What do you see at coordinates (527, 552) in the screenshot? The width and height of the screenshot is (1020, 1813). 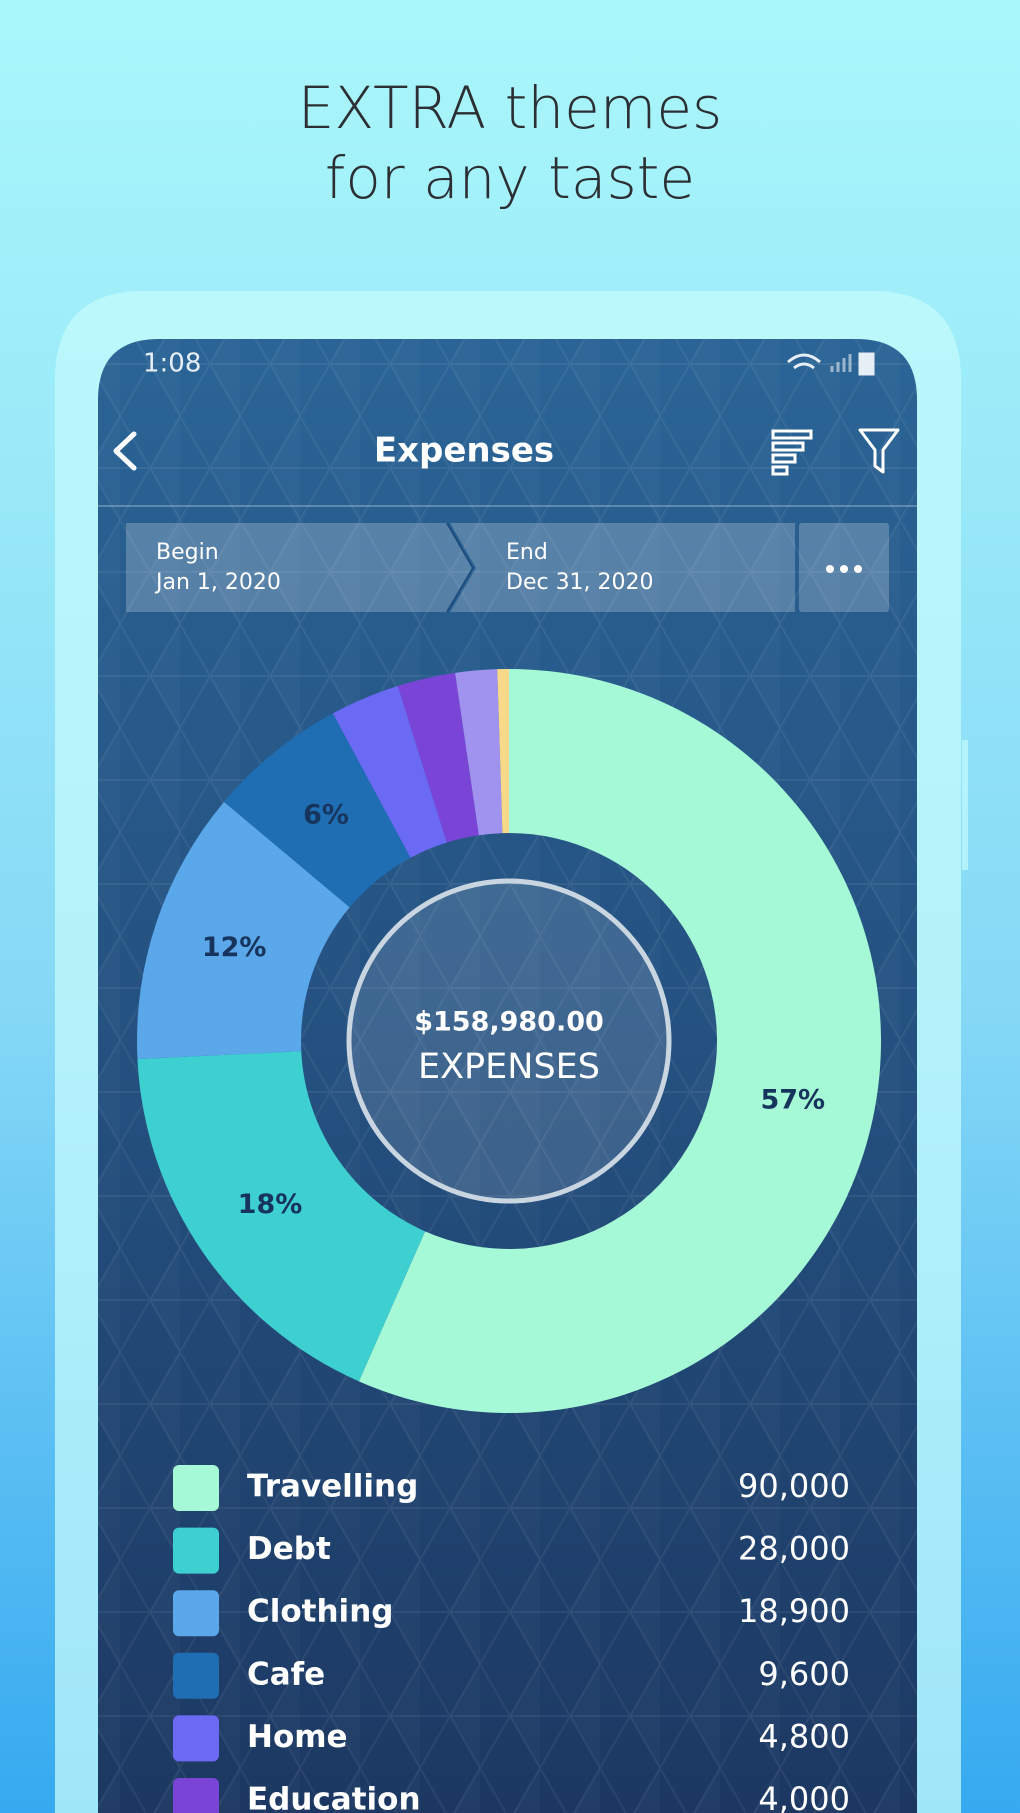 I see `end-label: End` at bounding box center [527, 552].